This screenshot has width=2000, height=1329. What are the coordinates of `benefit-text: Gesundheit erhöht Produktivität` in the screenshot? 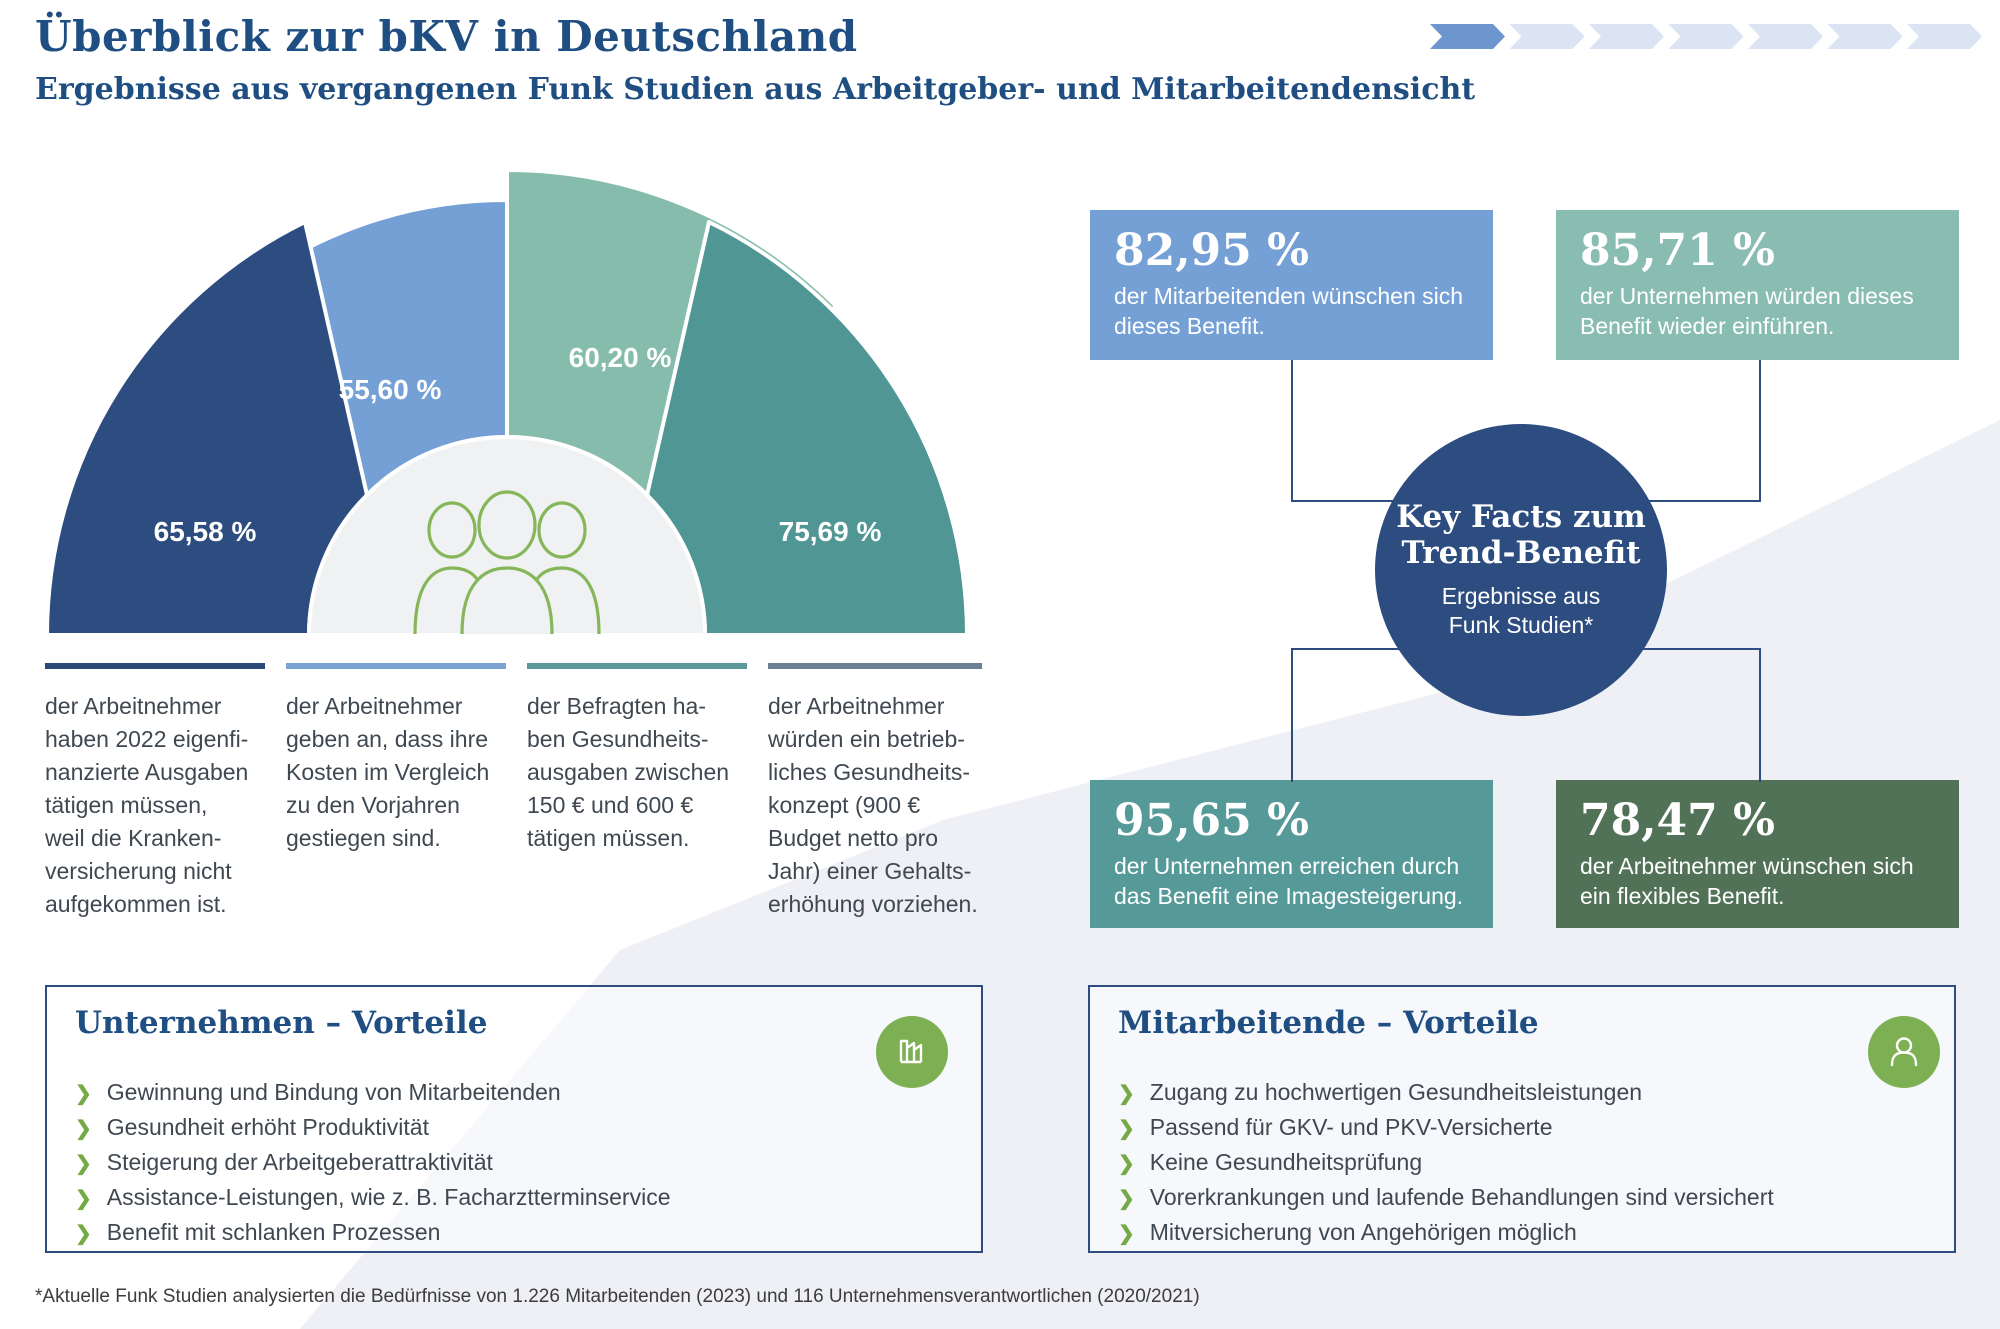 It's located at (267, 1127).